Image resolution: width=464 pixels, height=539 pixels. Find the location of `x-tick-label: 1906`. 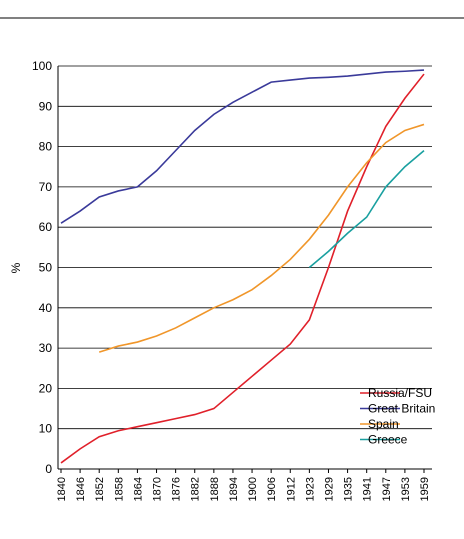

x-tick-label: 1906 is located at coordinates (272, 489).